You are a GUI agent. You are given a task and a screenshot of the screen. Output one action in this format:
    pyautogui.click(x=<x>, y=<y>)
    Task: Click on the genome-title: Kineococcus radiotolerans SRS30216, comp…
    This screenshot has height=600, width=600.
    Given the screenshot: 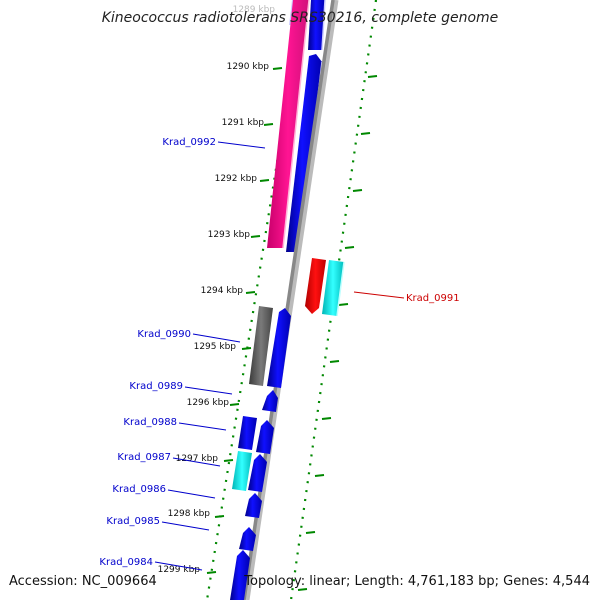 What is the action you would take?
    pyautogui.click(x=300, y=18)
    